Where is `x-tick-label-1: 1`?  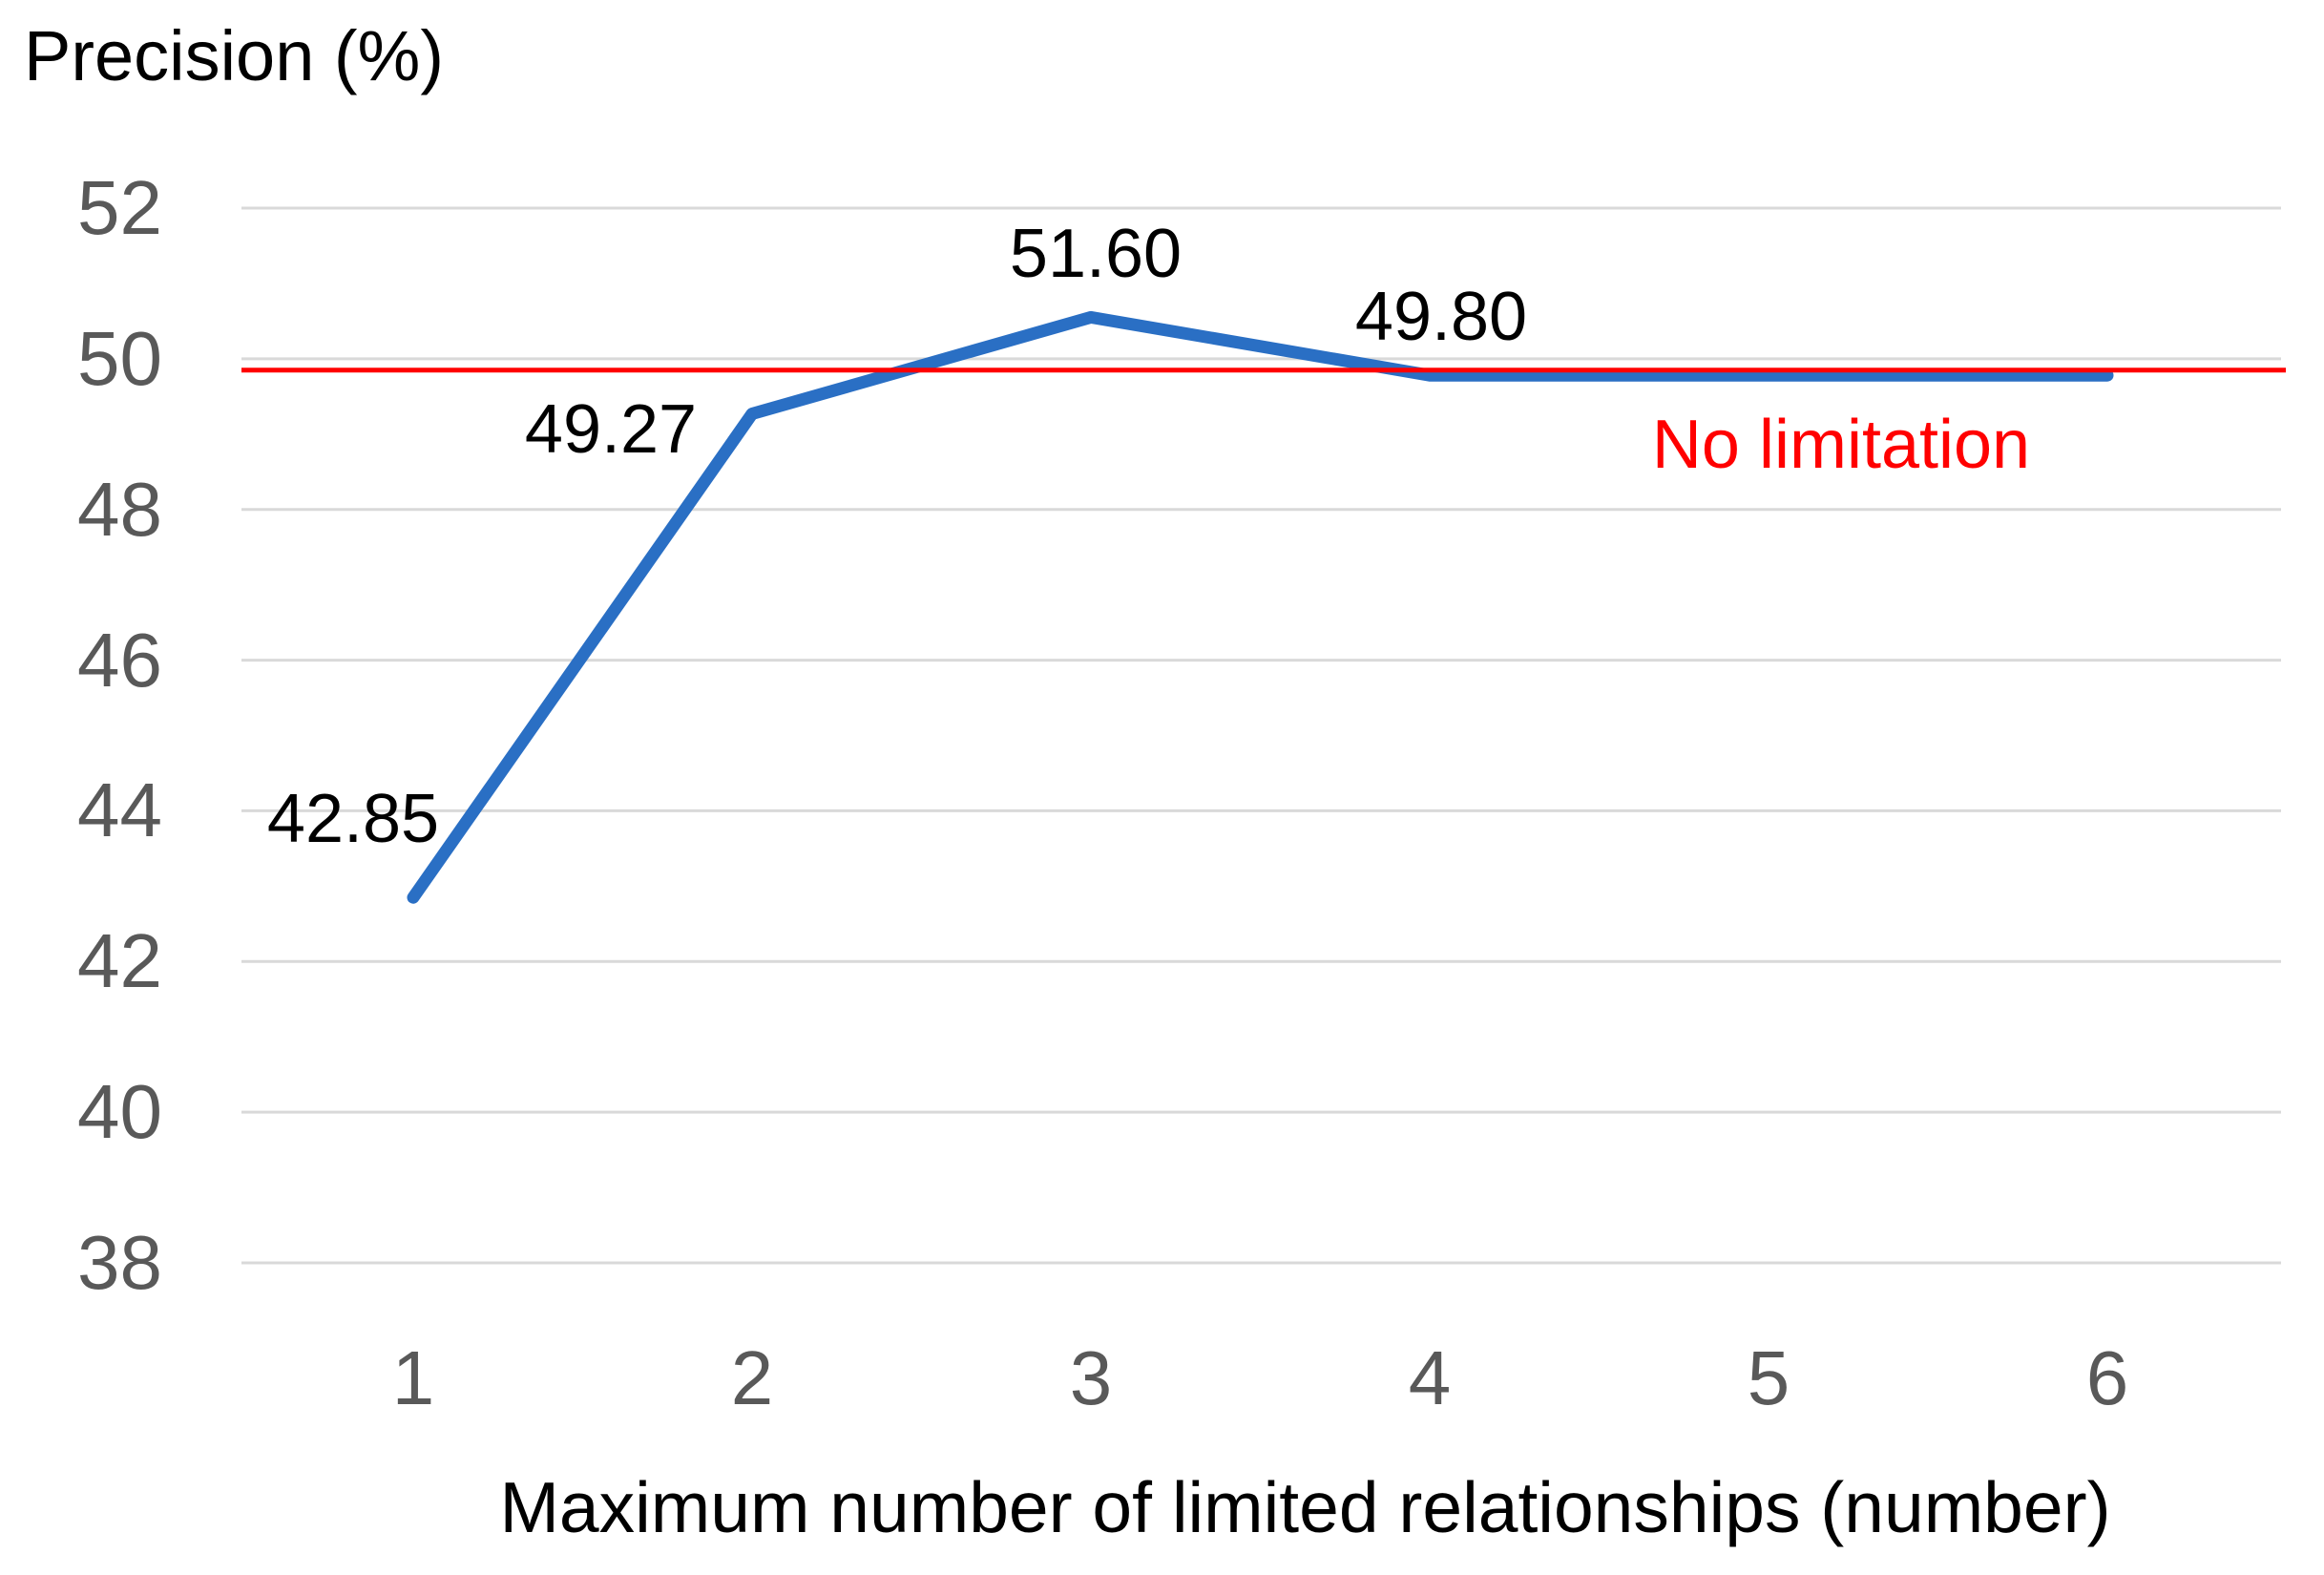 x-tick-label-1: 1 is located at coordinates (413, 1377).